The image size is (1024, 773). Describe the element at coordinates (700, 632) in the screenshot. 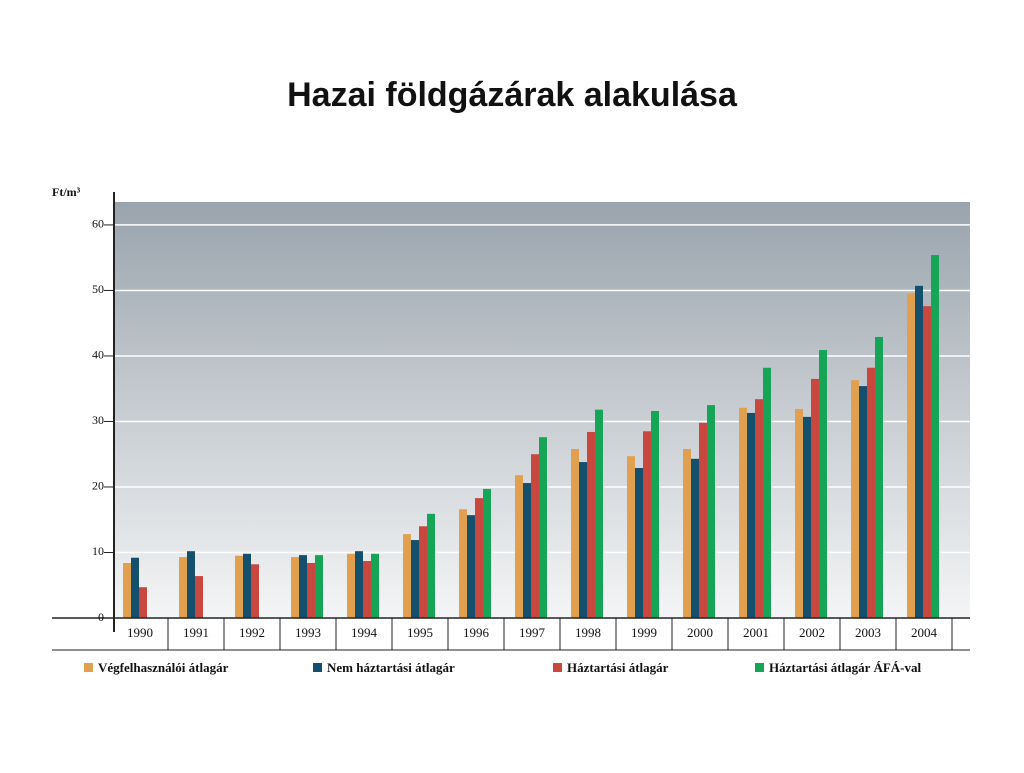

I see `x-tick-label: 2000` at that location.